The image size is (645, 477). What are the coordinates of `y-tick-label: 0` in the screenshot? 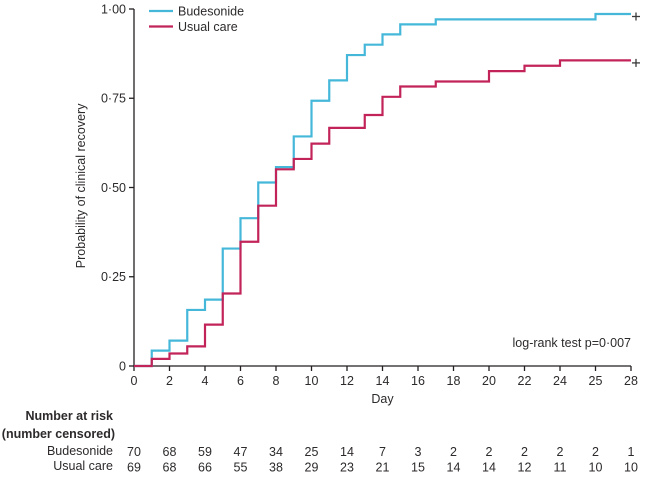 It's located at (122, 366).